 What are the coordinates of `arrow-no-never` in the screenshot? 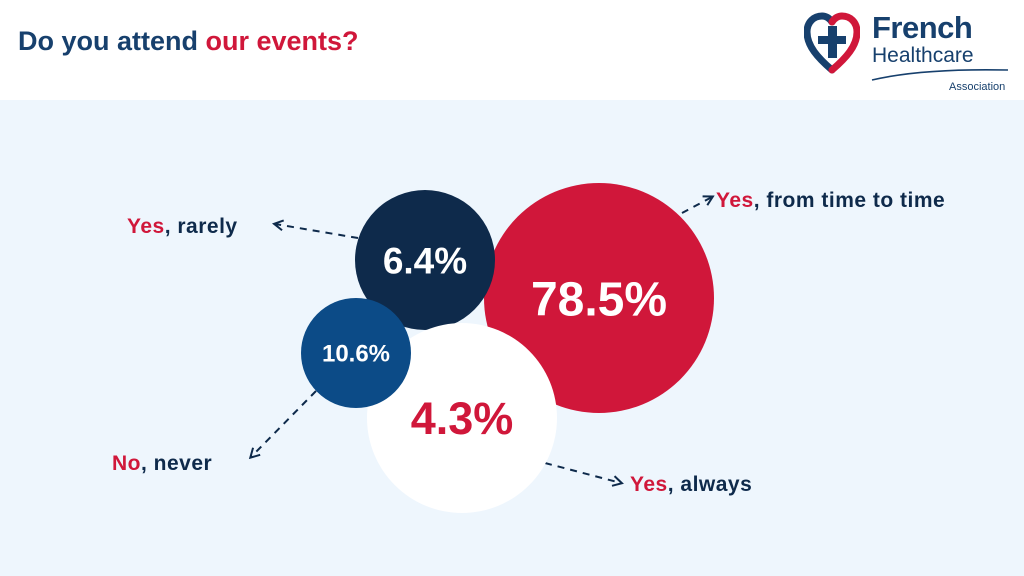 It's located at (284, 423).